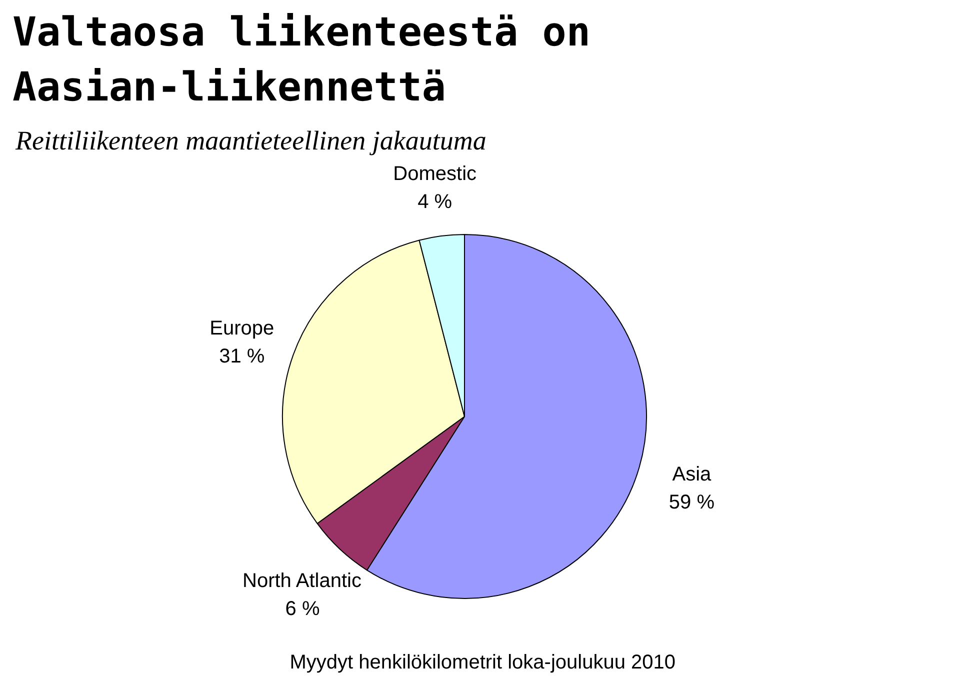  What do you see at coordinates (692, 475) in the screenshot?
I see `slice-label: Asia` at bounding box center [692, 475].